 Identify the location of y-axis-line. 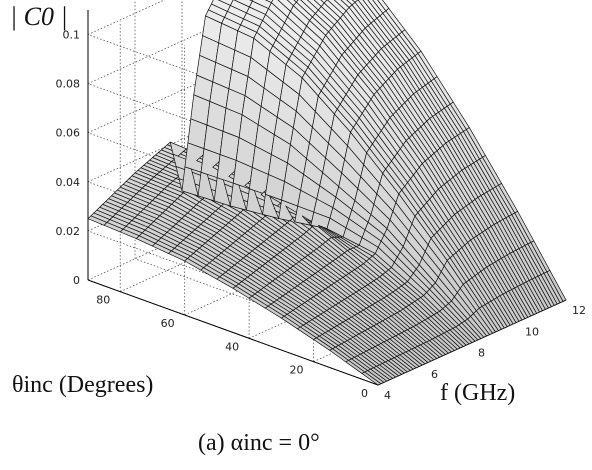
(233, 332).